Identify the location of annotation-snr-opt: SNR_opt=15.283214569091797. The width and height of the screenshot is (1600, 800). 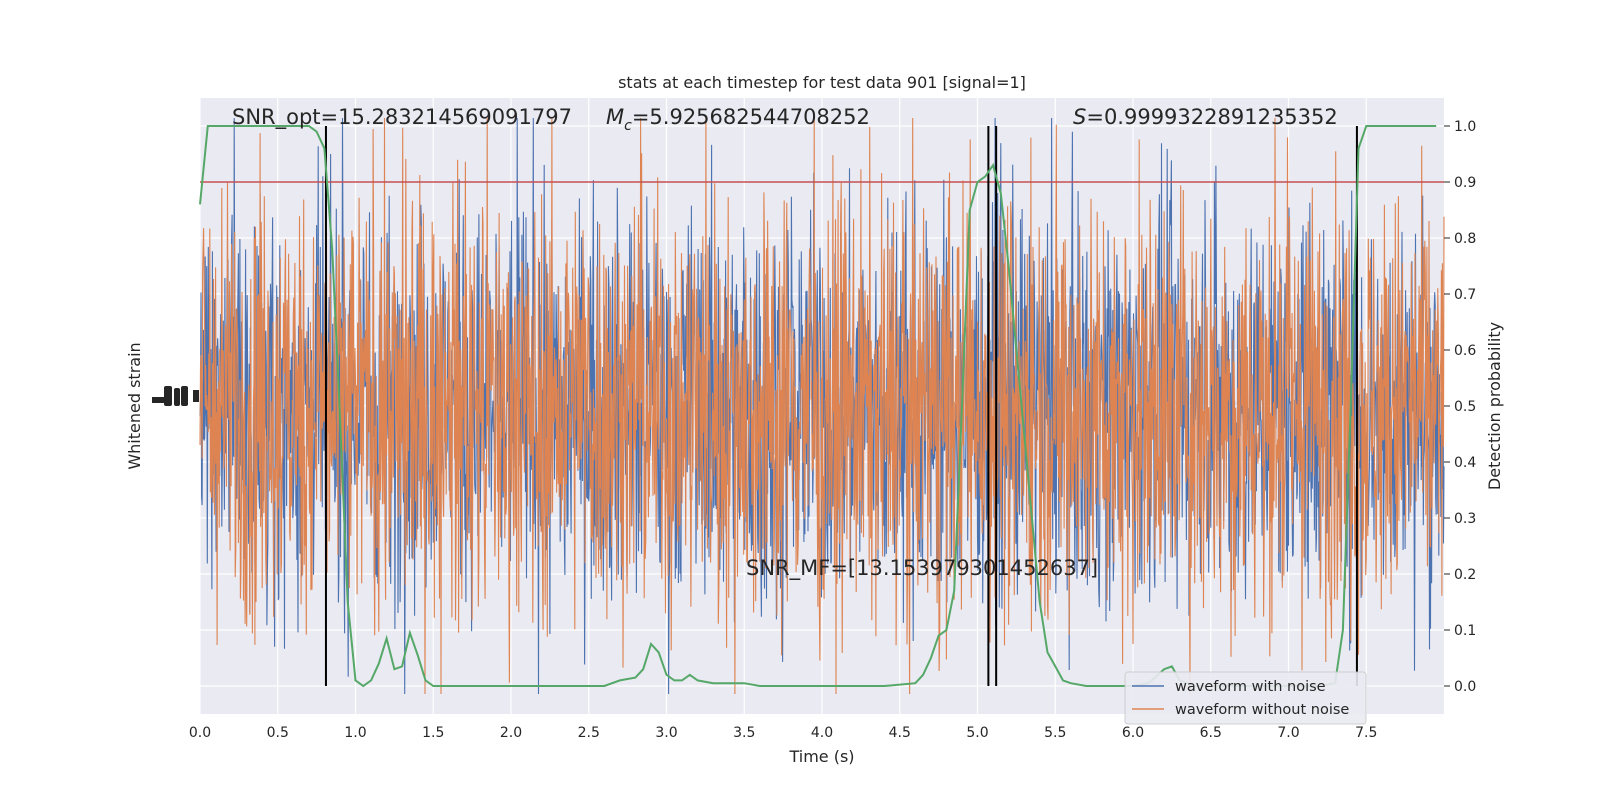
(402, 117).